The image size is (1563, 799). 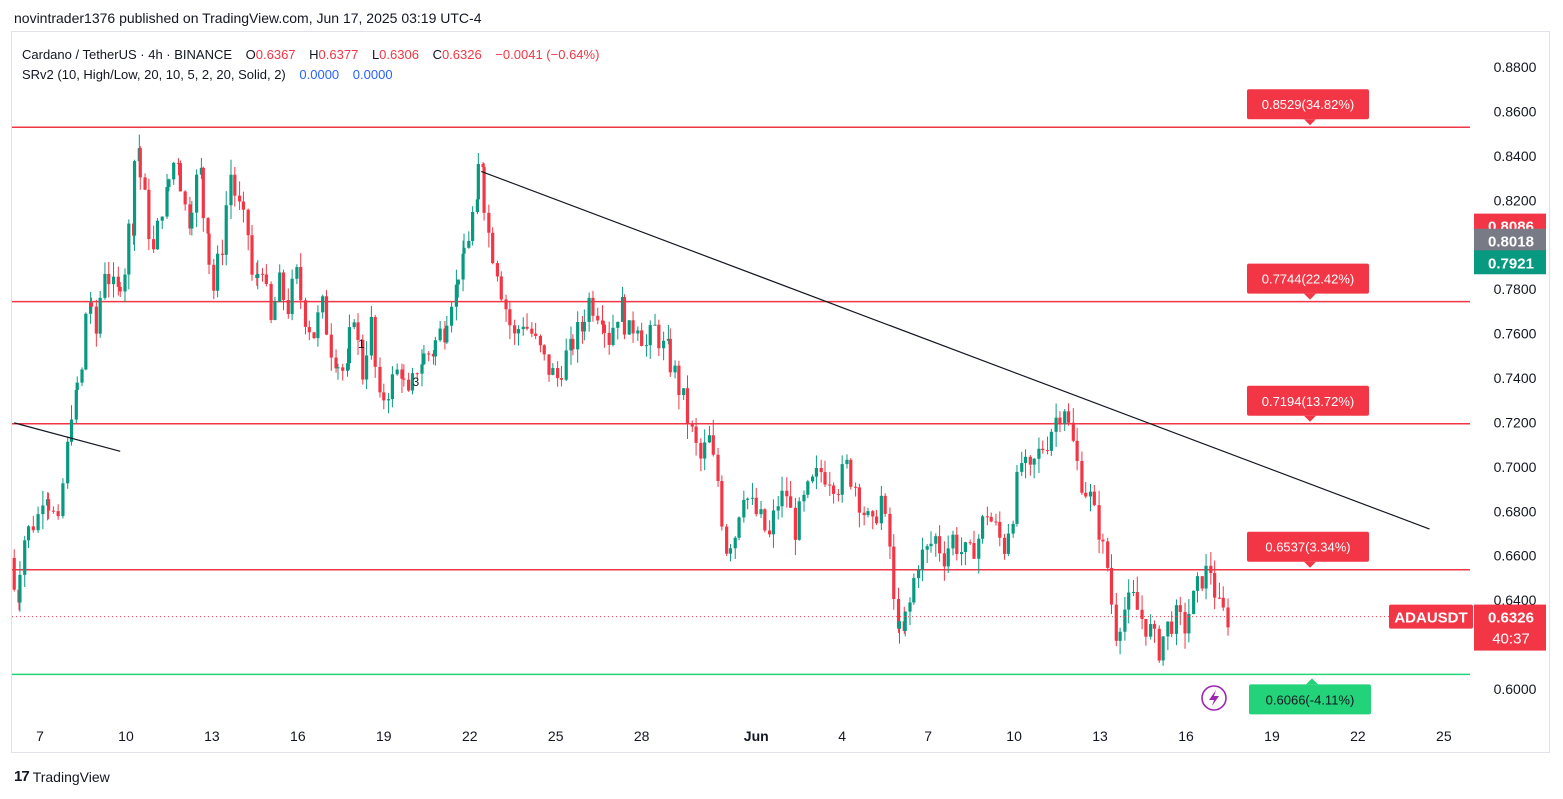 What do you see at coordinates (361, 344) in the screenshot?
I see `wave-label: 1` at bounding box center [361, 344].